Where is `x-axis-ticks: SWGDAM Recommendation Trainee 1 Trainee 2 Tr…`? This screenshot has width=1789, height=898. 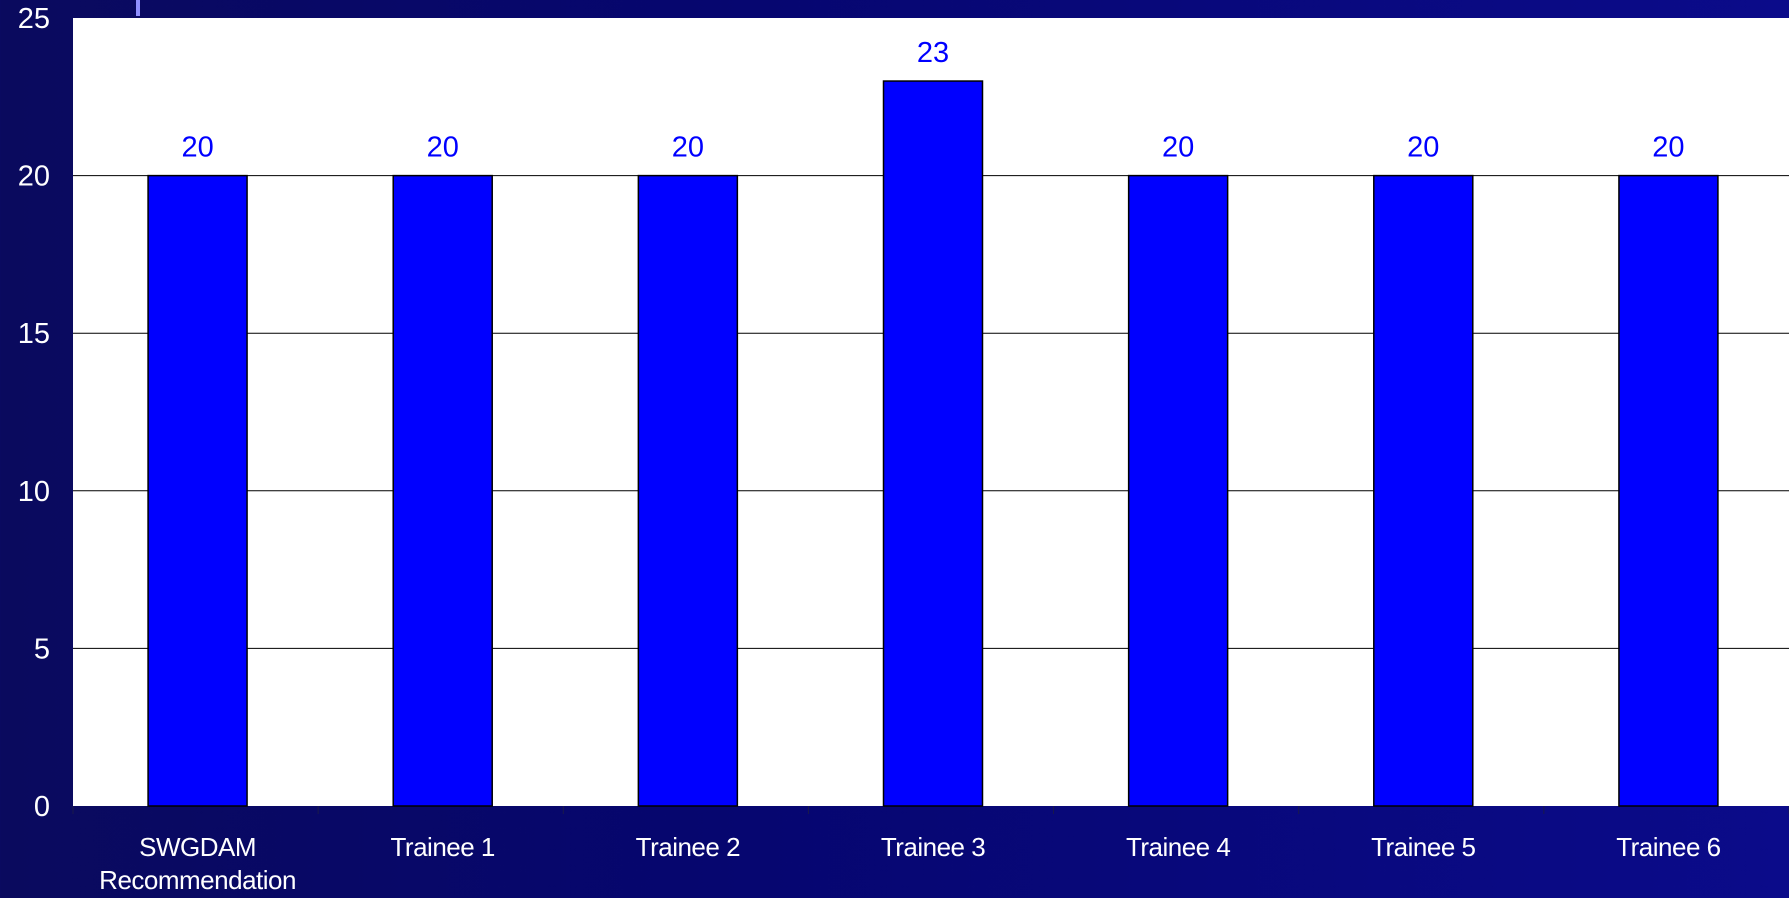
x-axis-ticks: SWGDAM Recommendation Trainee 1 Trainee 2 Tr… is located at coordinates (930, 850).